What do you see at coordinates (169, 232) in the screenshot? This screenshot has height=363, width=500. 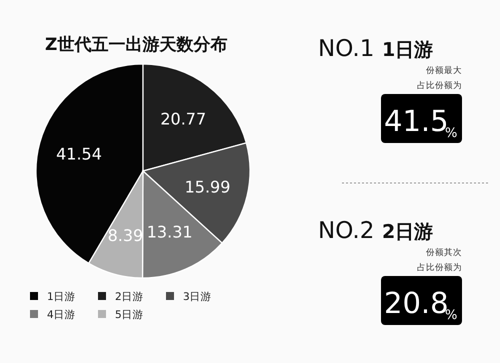 I see `data-label: 13.31` at bounding box center [169, 232].